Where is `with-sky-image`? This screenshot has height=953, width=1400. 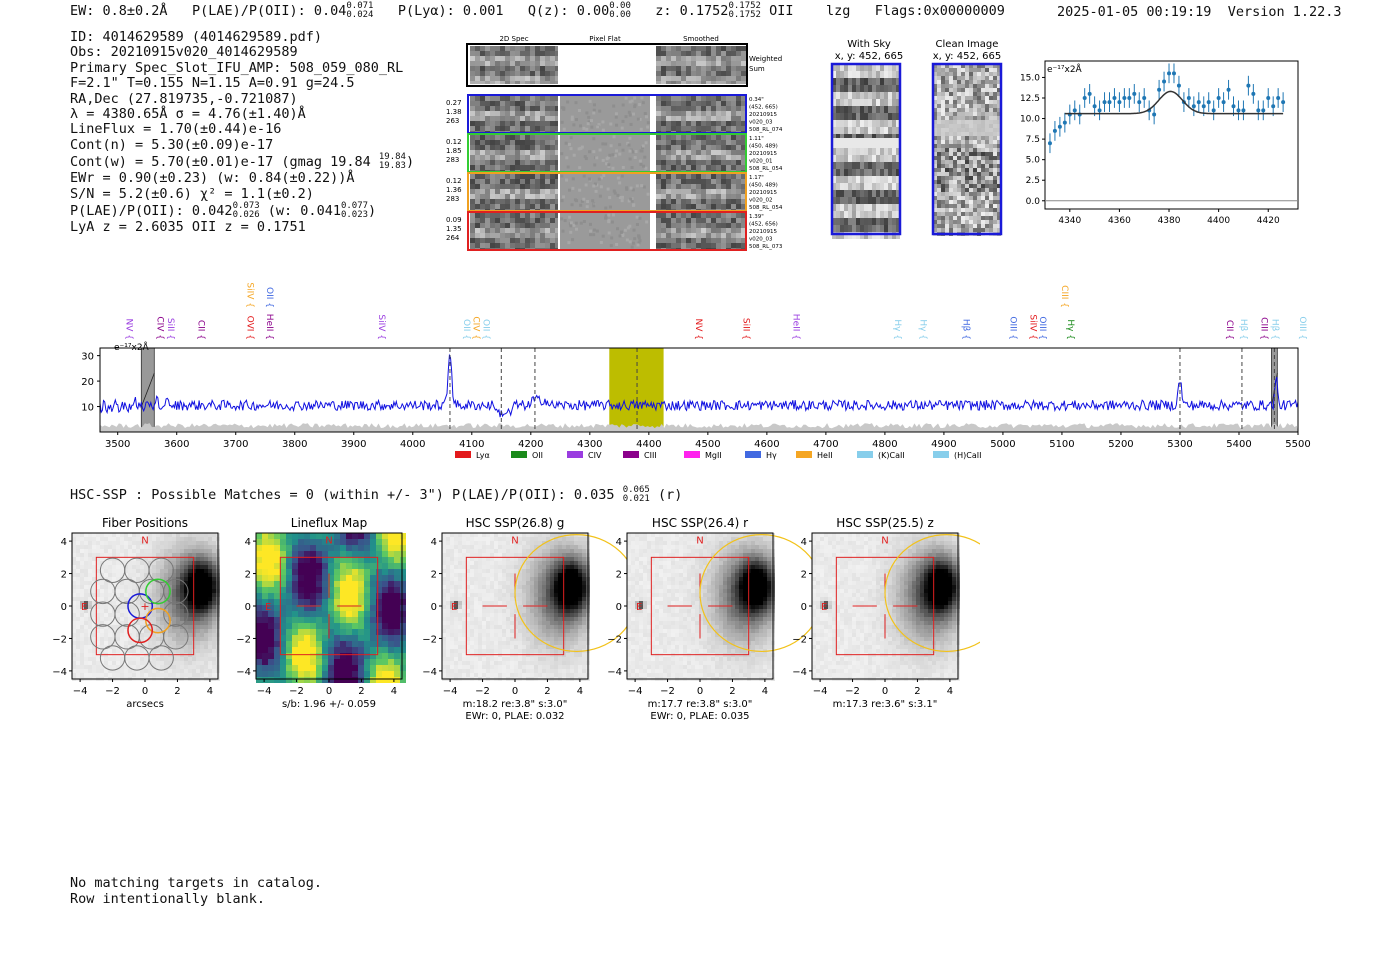
with-sky-image is located at coordinates (866, 150).